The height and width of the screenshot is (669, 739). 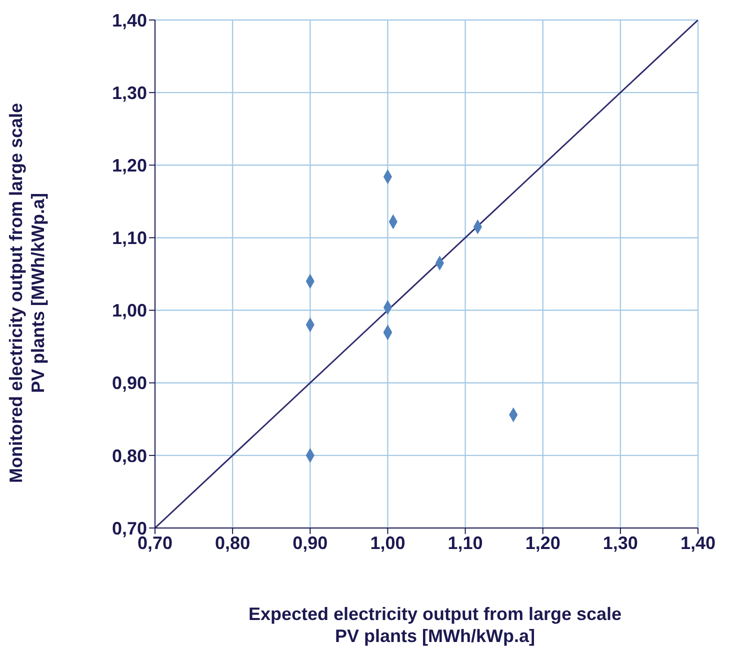 What do you see at coordinates (620, 542) in the screenshot?
I see `x-tick-label: 1,30` at bounding box center [620, 542].